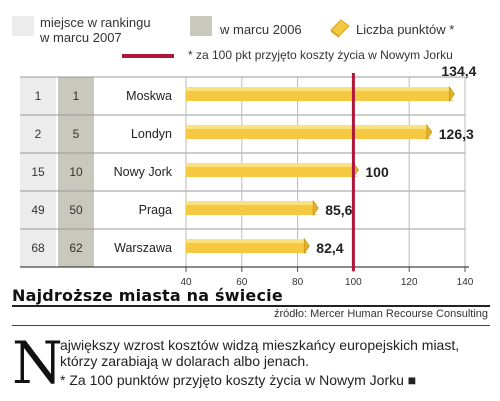  What do you see at coordinates (147, 295) in the screenshot?
I see `page-title: Najdroższe miasta na świecie` at bounding box center [147, 295].